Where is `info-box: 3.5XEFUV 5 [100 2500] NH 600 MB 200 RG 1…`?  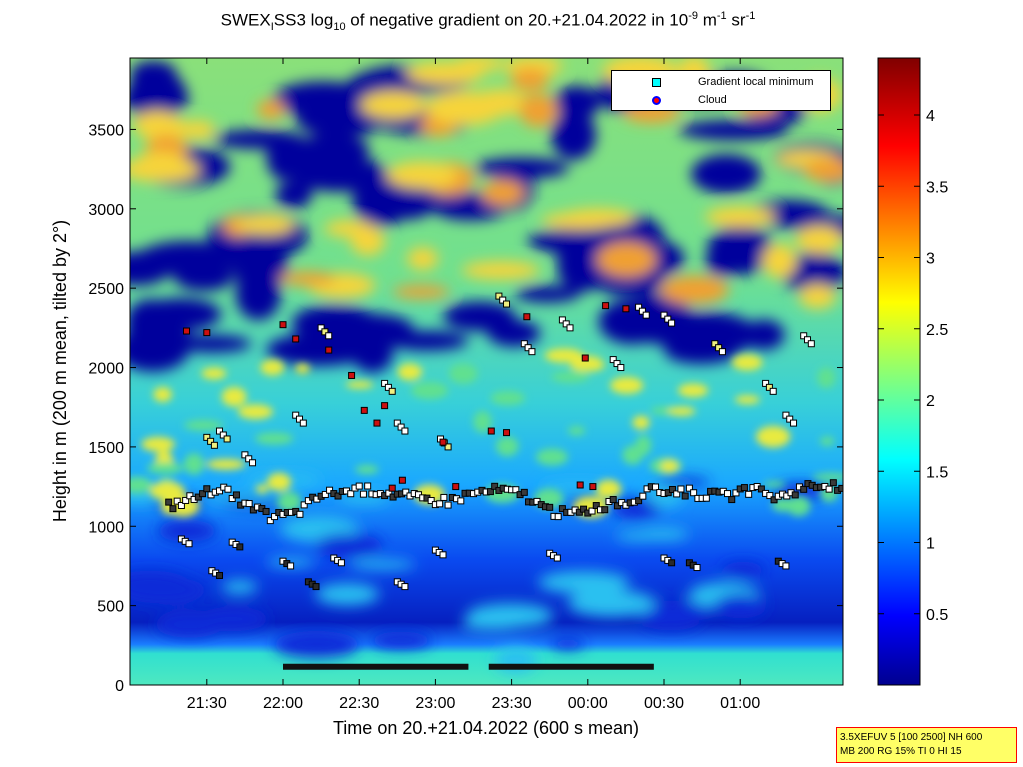
info-box: 3.5XEFUV 5 [100 2500] NH 600 MB 200 RG 1… is located at coordinates (926, 745).